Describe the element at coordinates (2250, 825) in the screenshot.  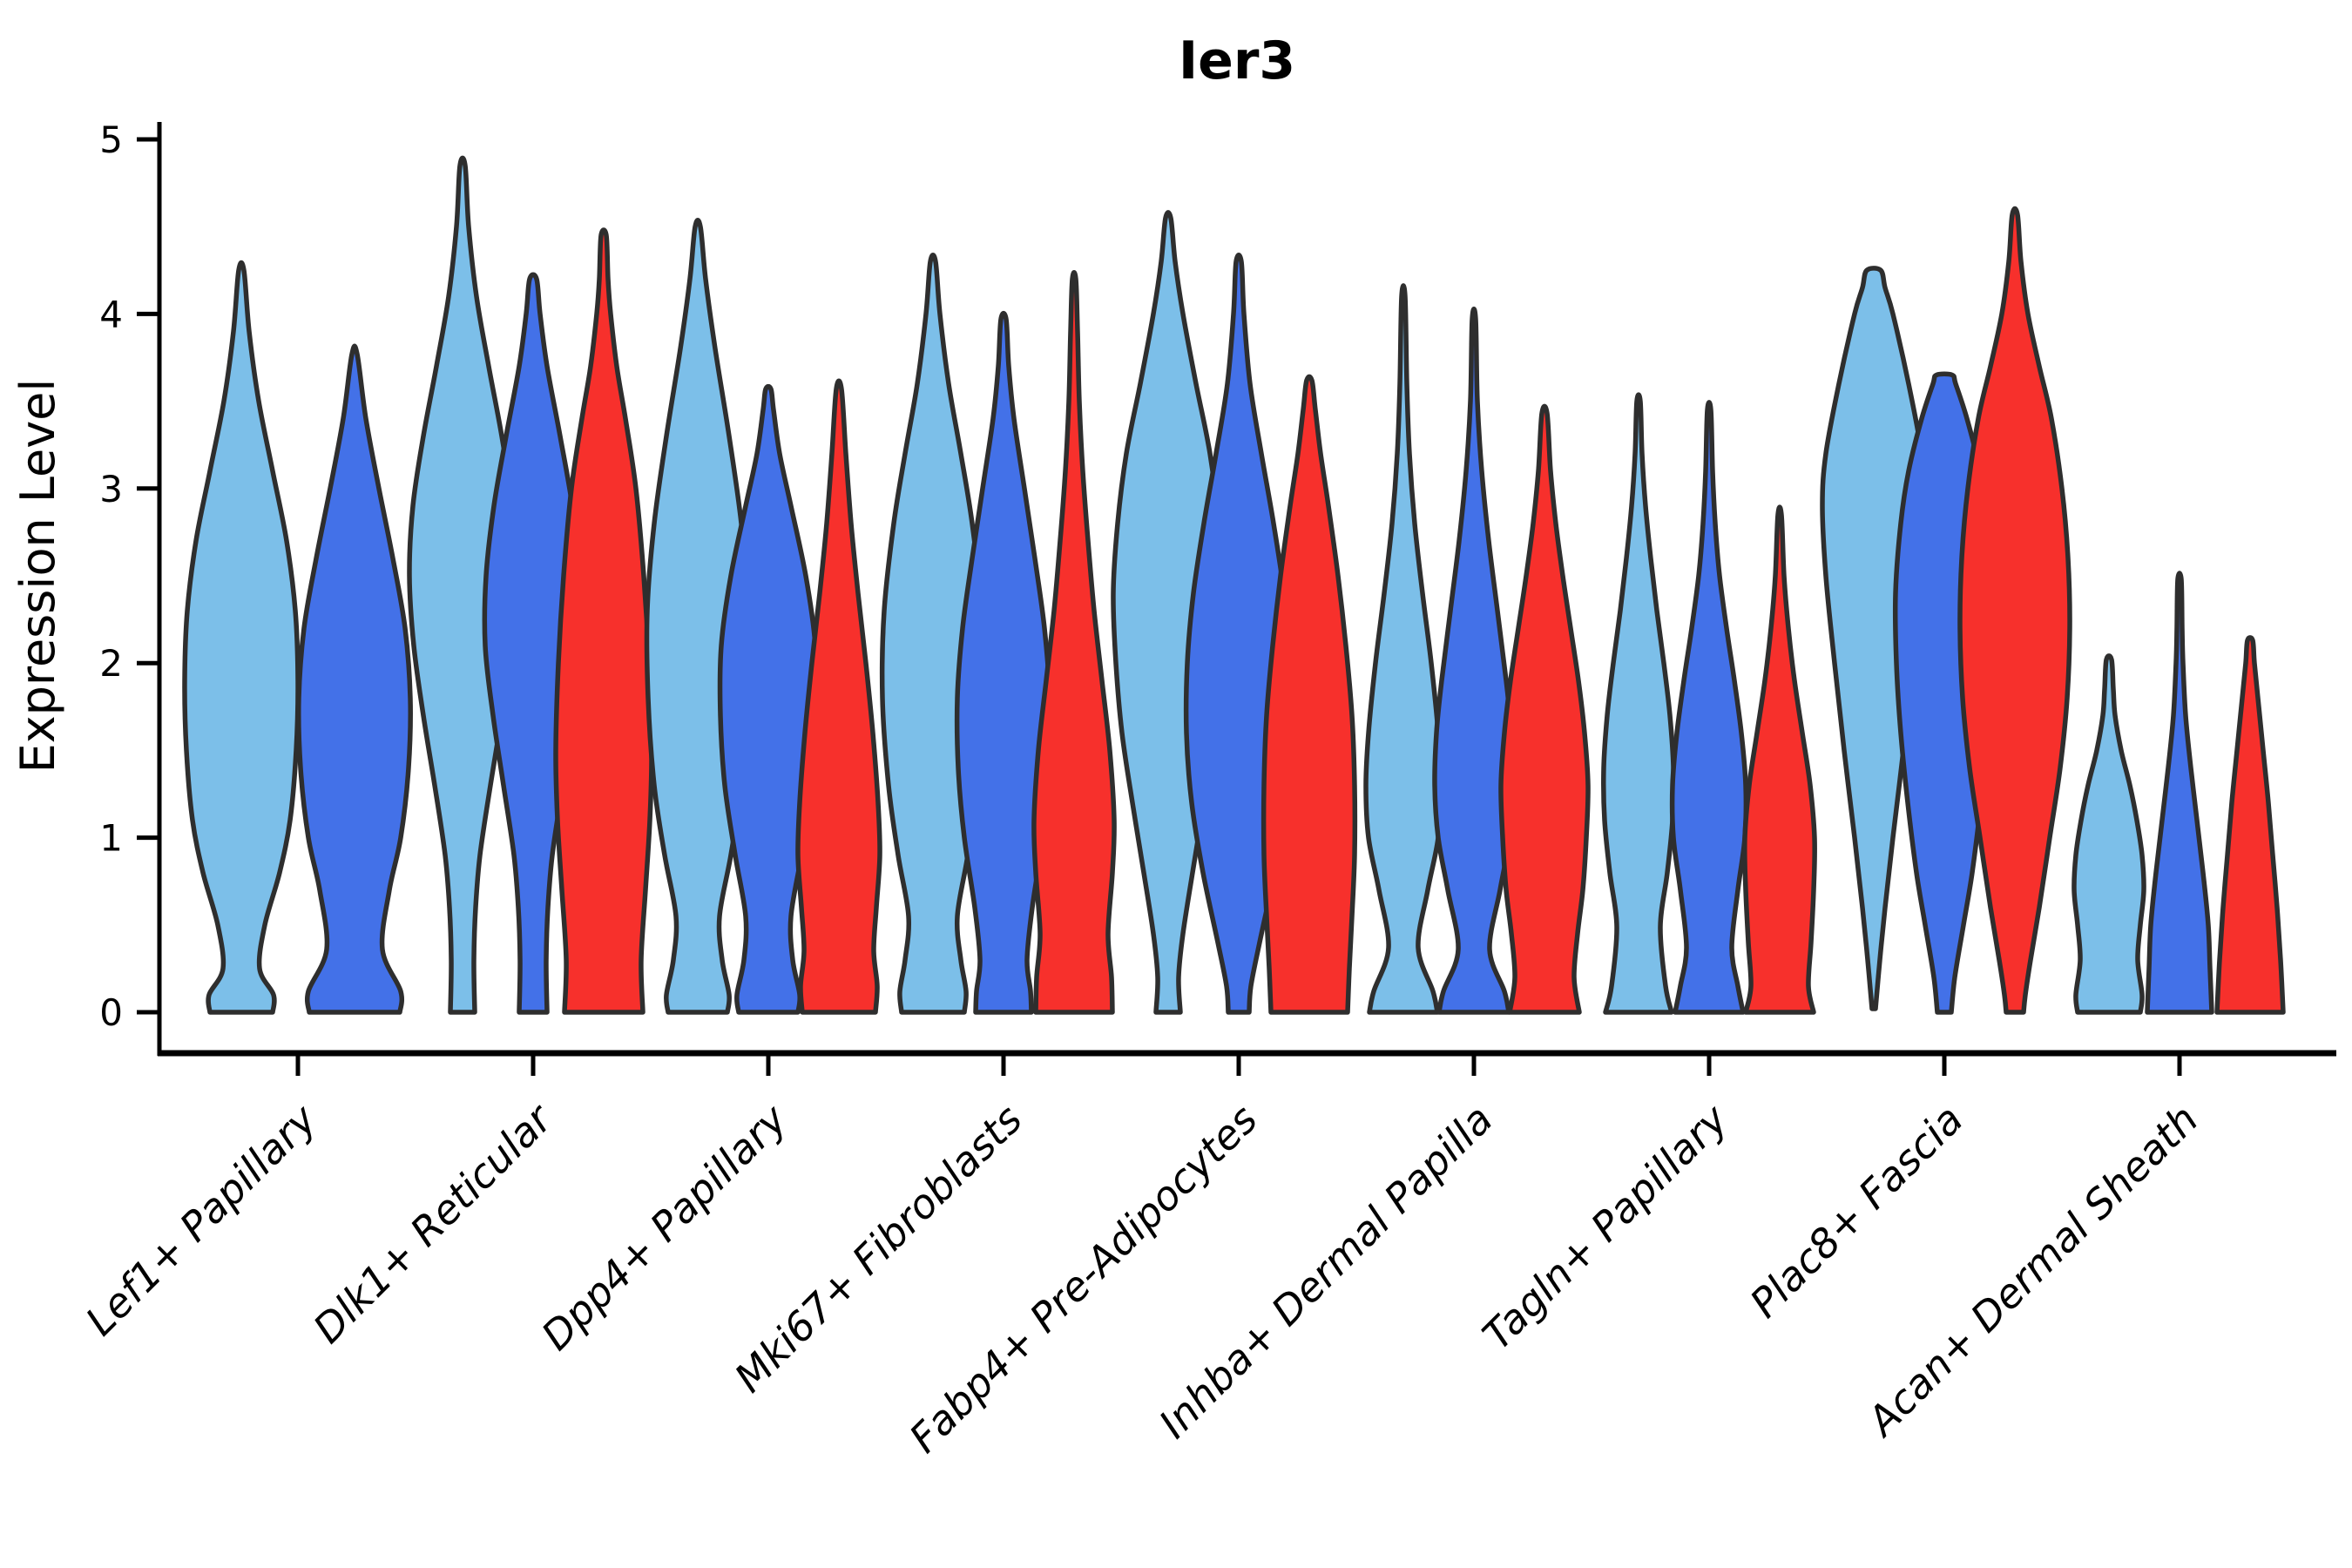
I see `violin-g9-red` at that location.